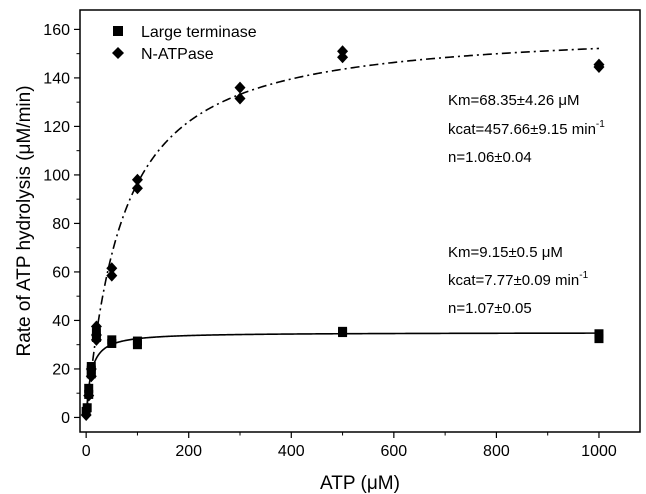 This screenshot has width=646, height=494. I want to click on y-tick-label-60: 60, so click(61, 272).